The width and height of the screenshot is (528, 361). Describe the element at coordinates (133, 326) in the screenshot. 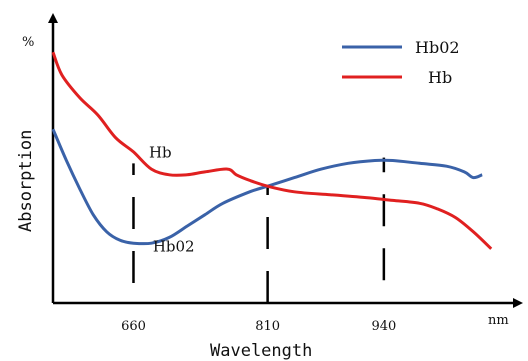

I see `x-tick-label: 660` at that location.